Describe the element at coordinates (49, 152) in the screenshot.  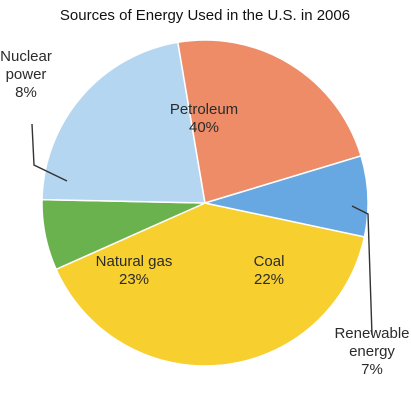
I see `leader-line-nuclear-power` at that location.